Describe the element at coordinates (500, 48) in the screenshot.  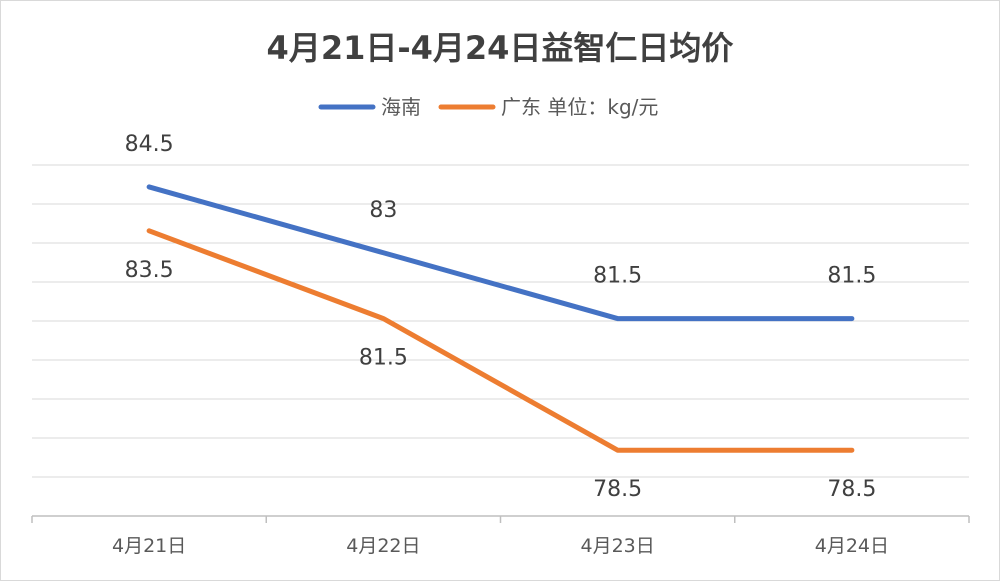
I see `chart-title: 4月21日-4月24日益智仁日均价` at that location.